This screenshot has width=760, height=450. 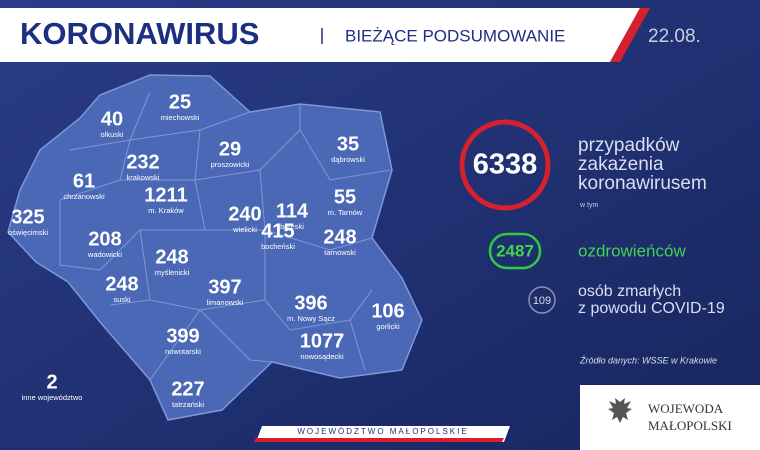 I want to click on total-label: zakażenia, so click(x=621, y=164).